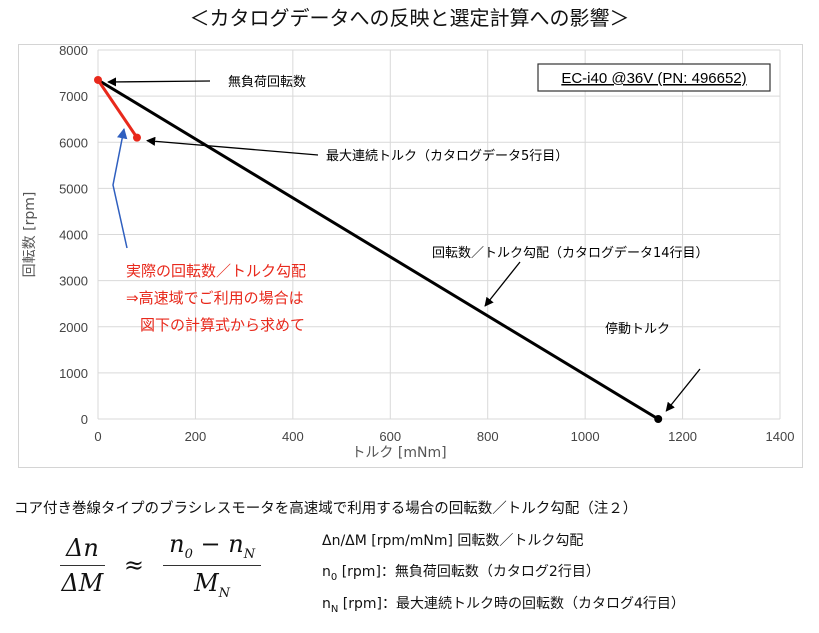  What do you see at coordinates (133, 565) in the screenshot?
I see `formula-approx: ≈` at bounding box center [133, 565].